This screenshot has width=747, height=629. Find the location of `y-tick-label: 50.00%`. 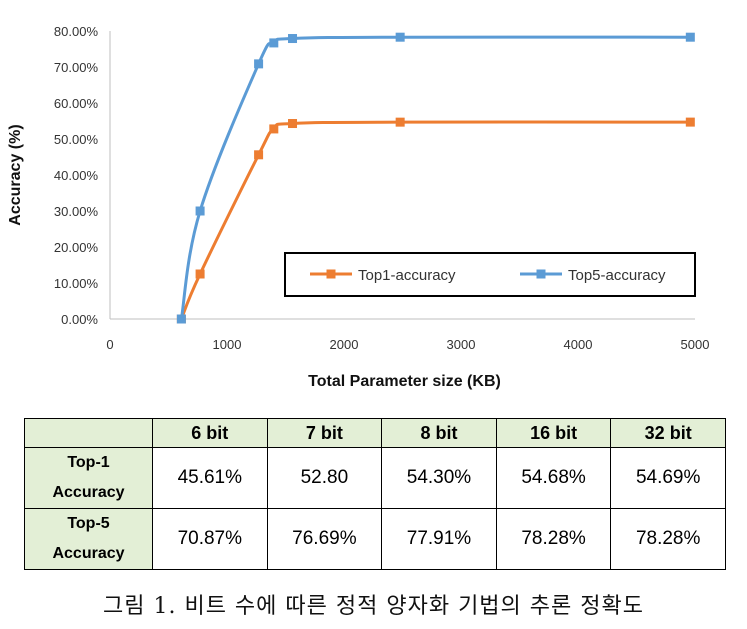

y-tick-label: 50.00% is located at coordinates (76, 139).